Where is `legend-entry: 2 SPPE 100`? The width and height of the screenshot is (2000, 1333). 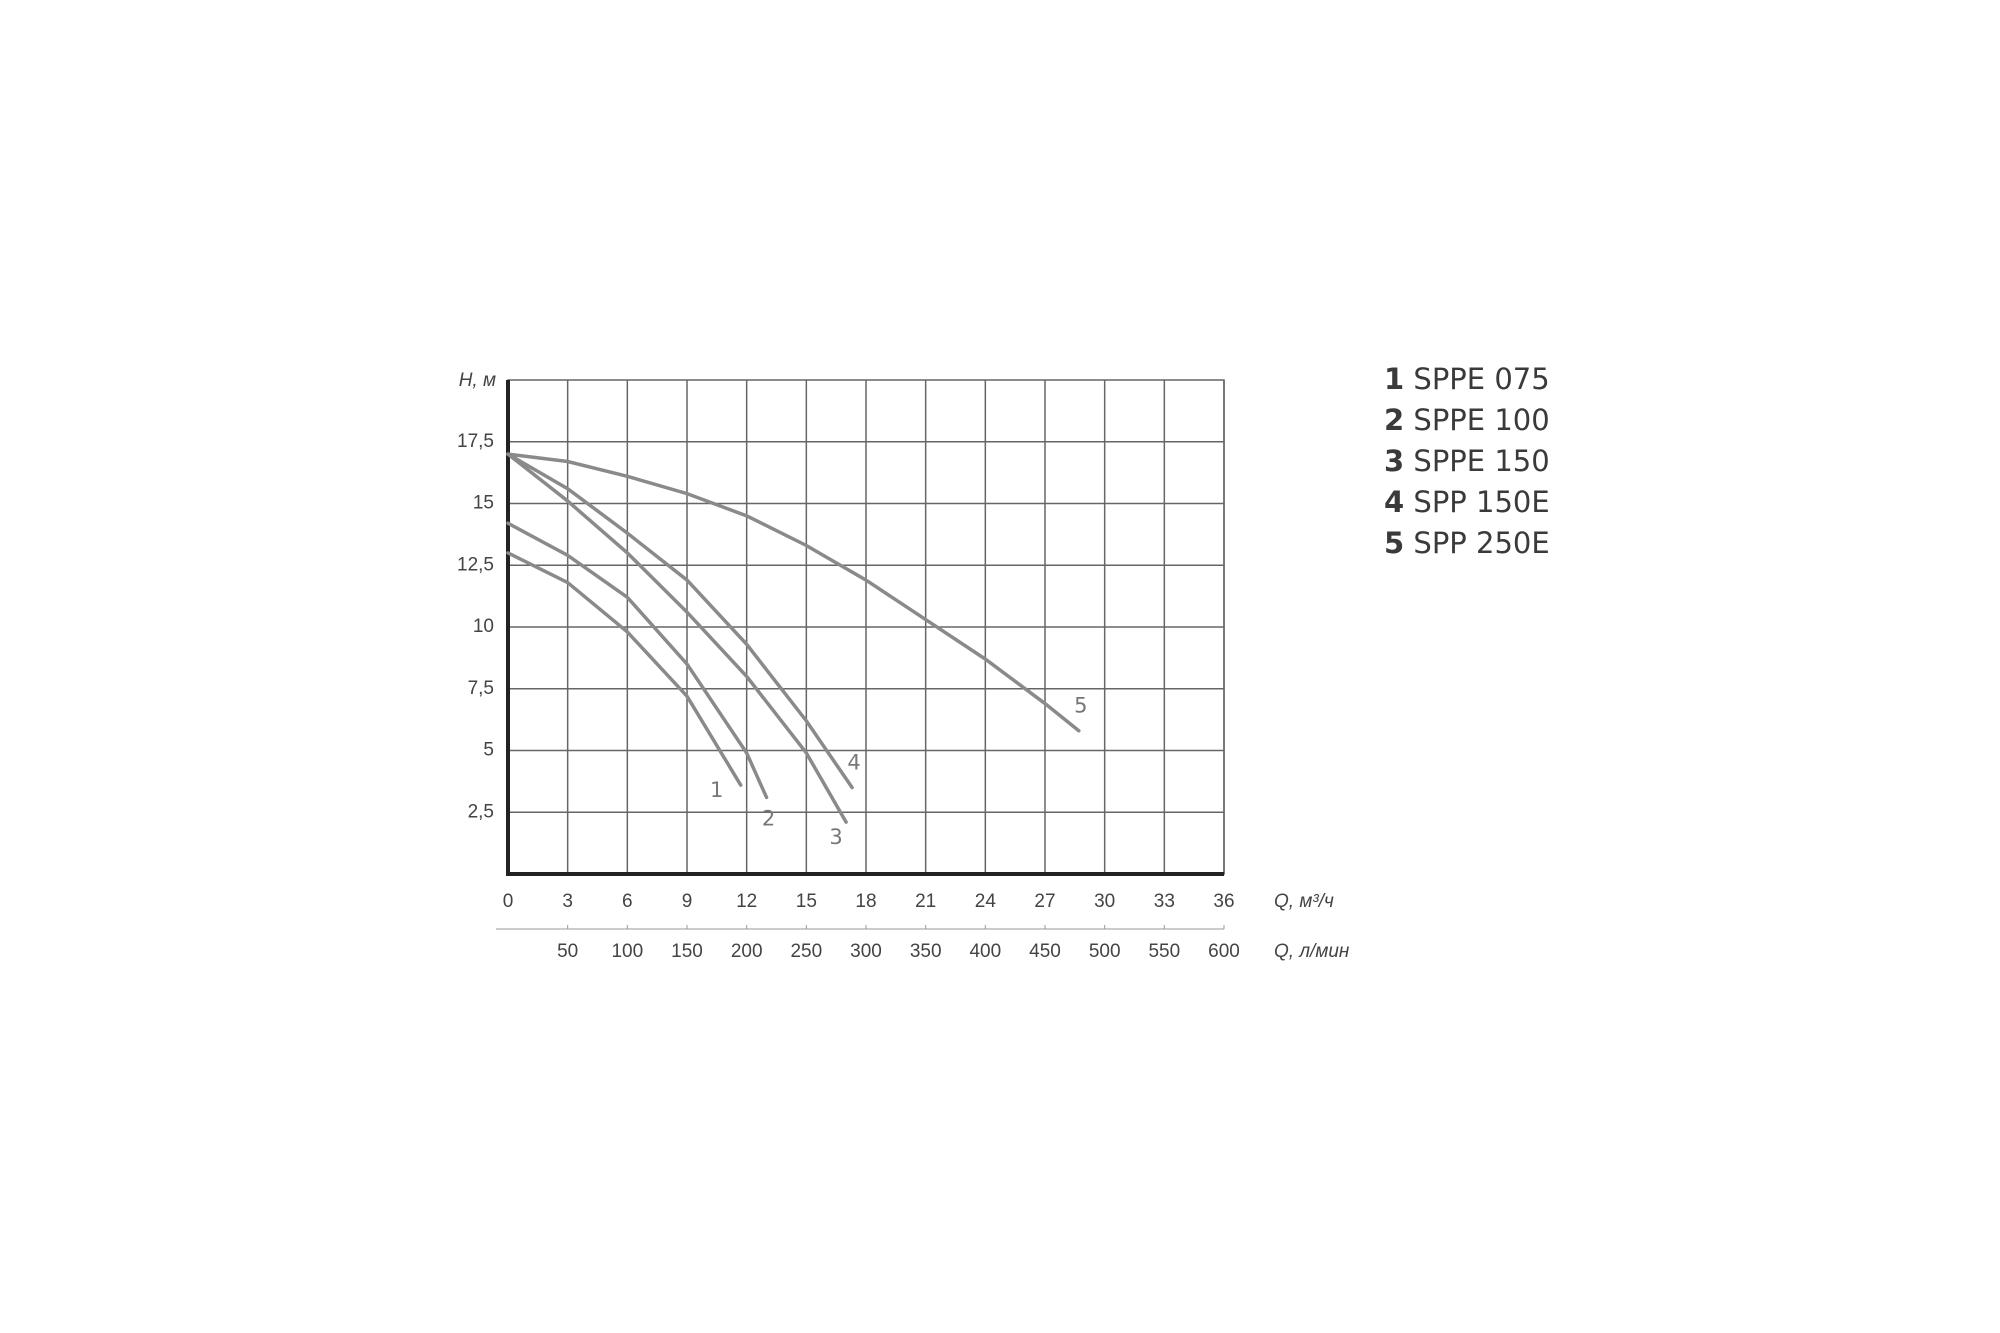
legend-entry: 2 SPPE 100 is located at coordinates (1467, 420).